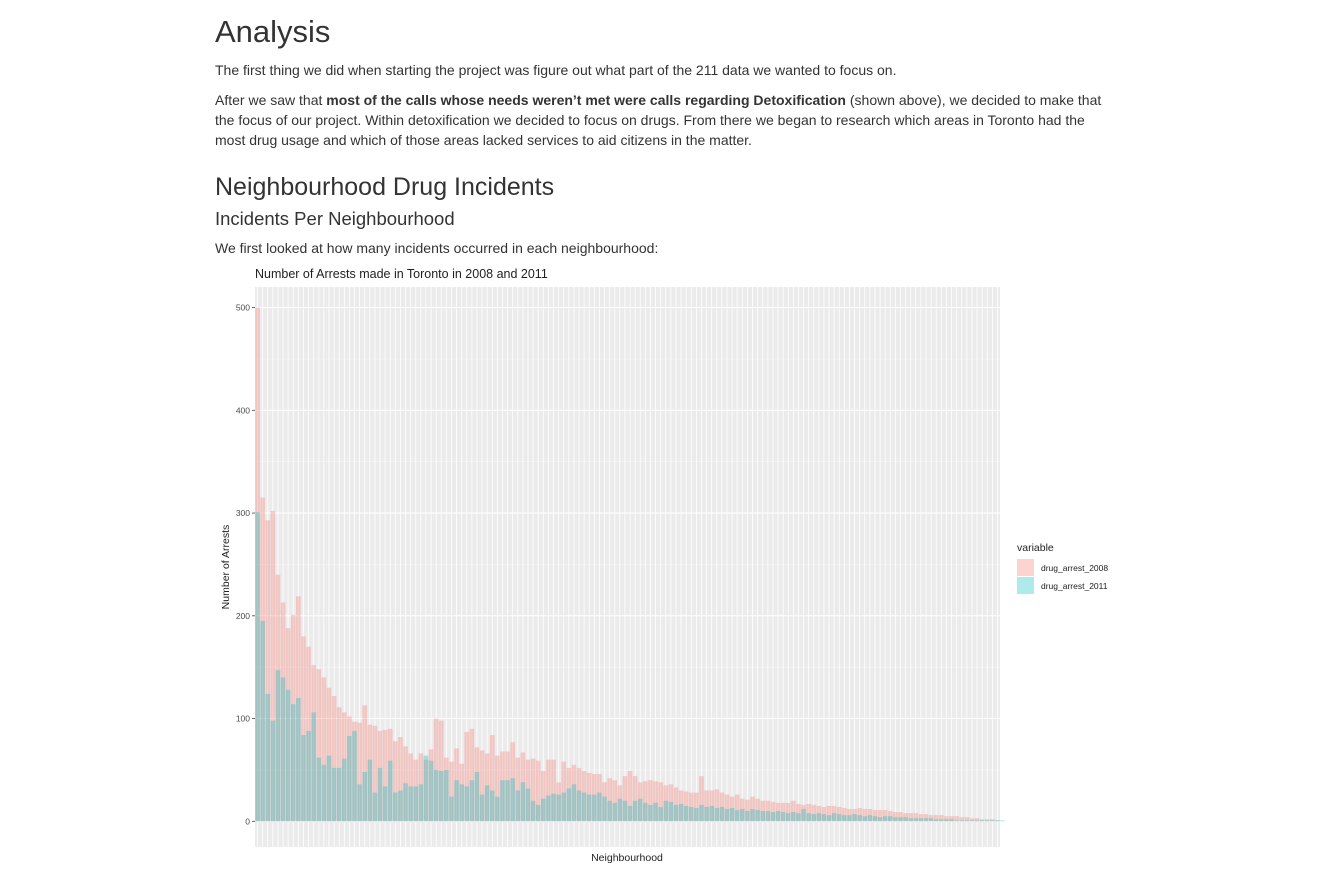  Describe the element at coordinates (226, 567) in the screenshot. I see `y-axis-label: Number of Arrests` at that location.